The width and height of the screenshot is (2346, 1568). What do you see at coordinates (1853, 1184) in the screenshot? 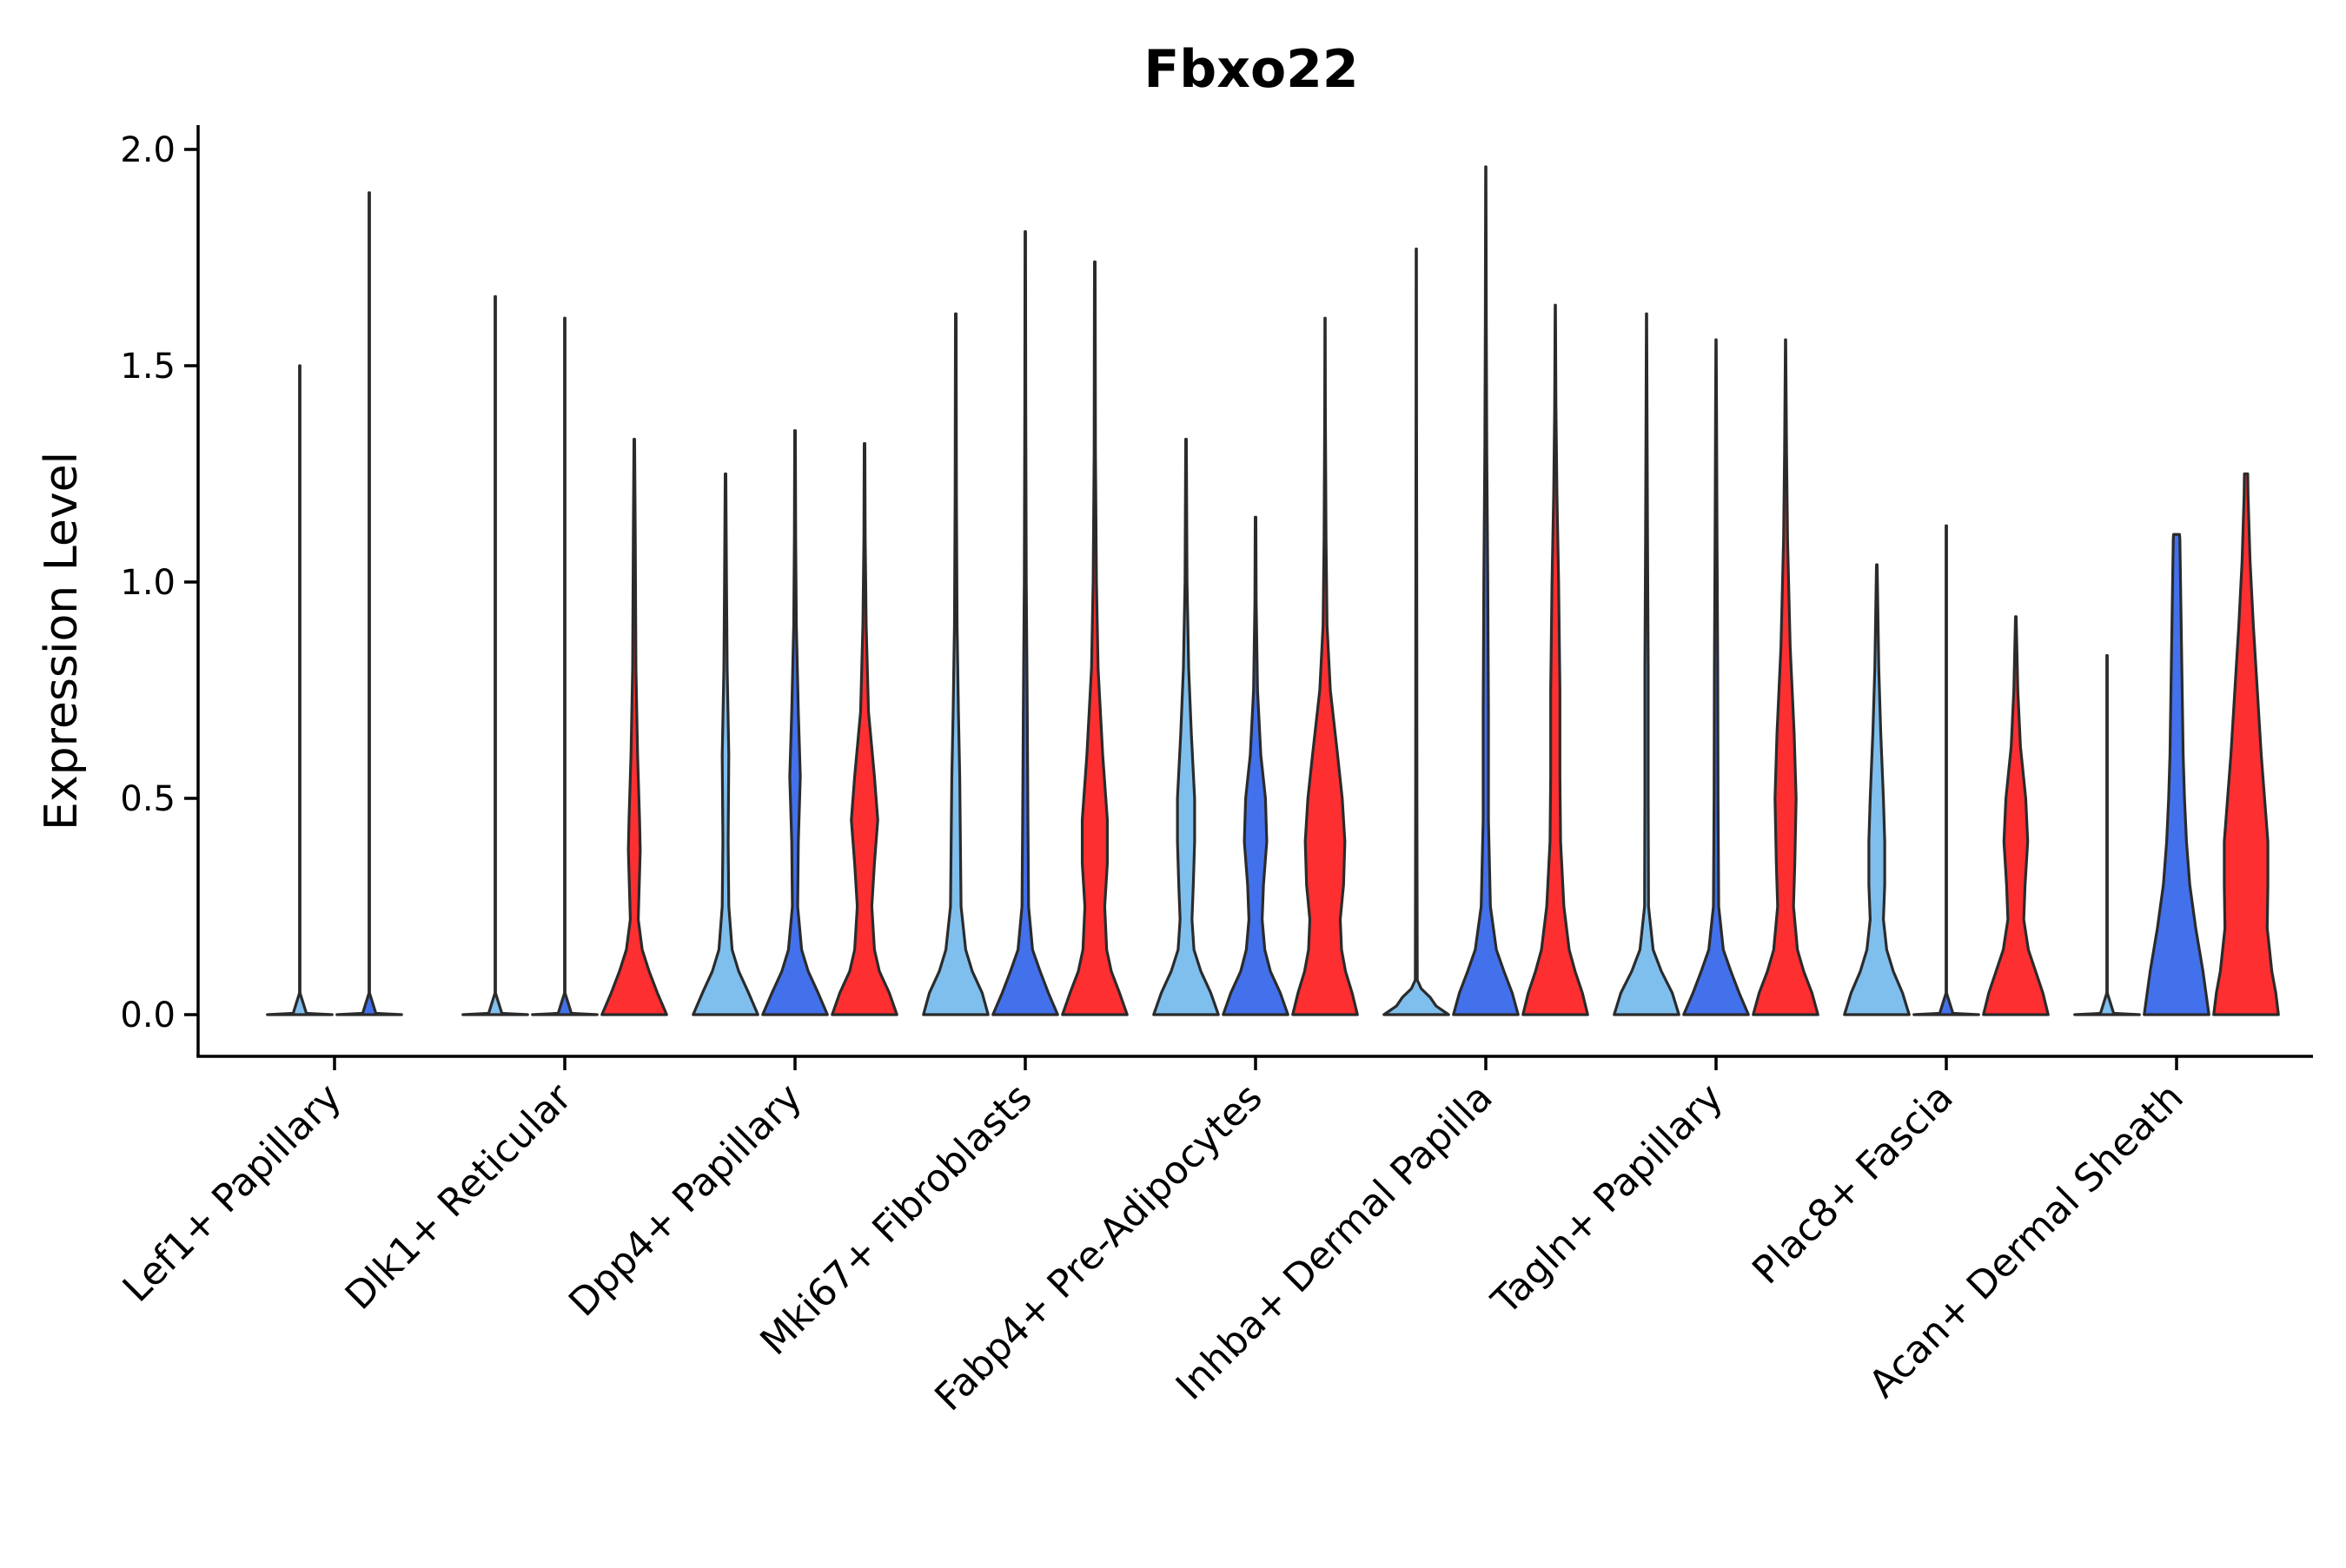
I see `x-tick-label: Plac8+ Fascia` at bounding box center [1853, 1184].